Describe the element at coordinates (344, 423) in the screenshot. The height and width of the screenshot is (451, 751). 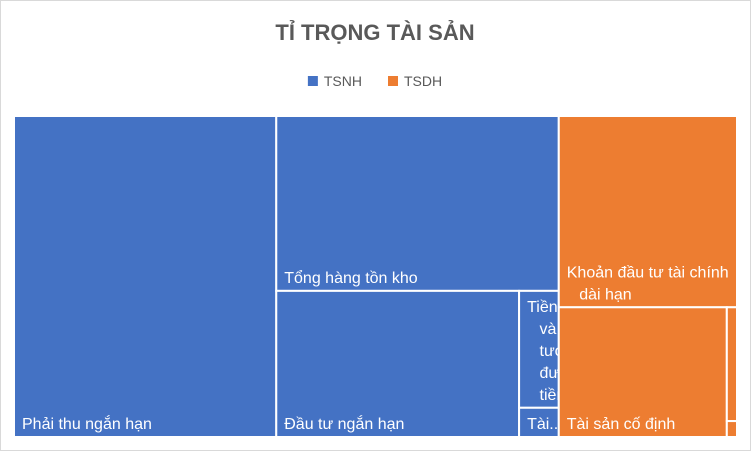
I see `tile-label: Đầu tư ngắn hạn` at that location.